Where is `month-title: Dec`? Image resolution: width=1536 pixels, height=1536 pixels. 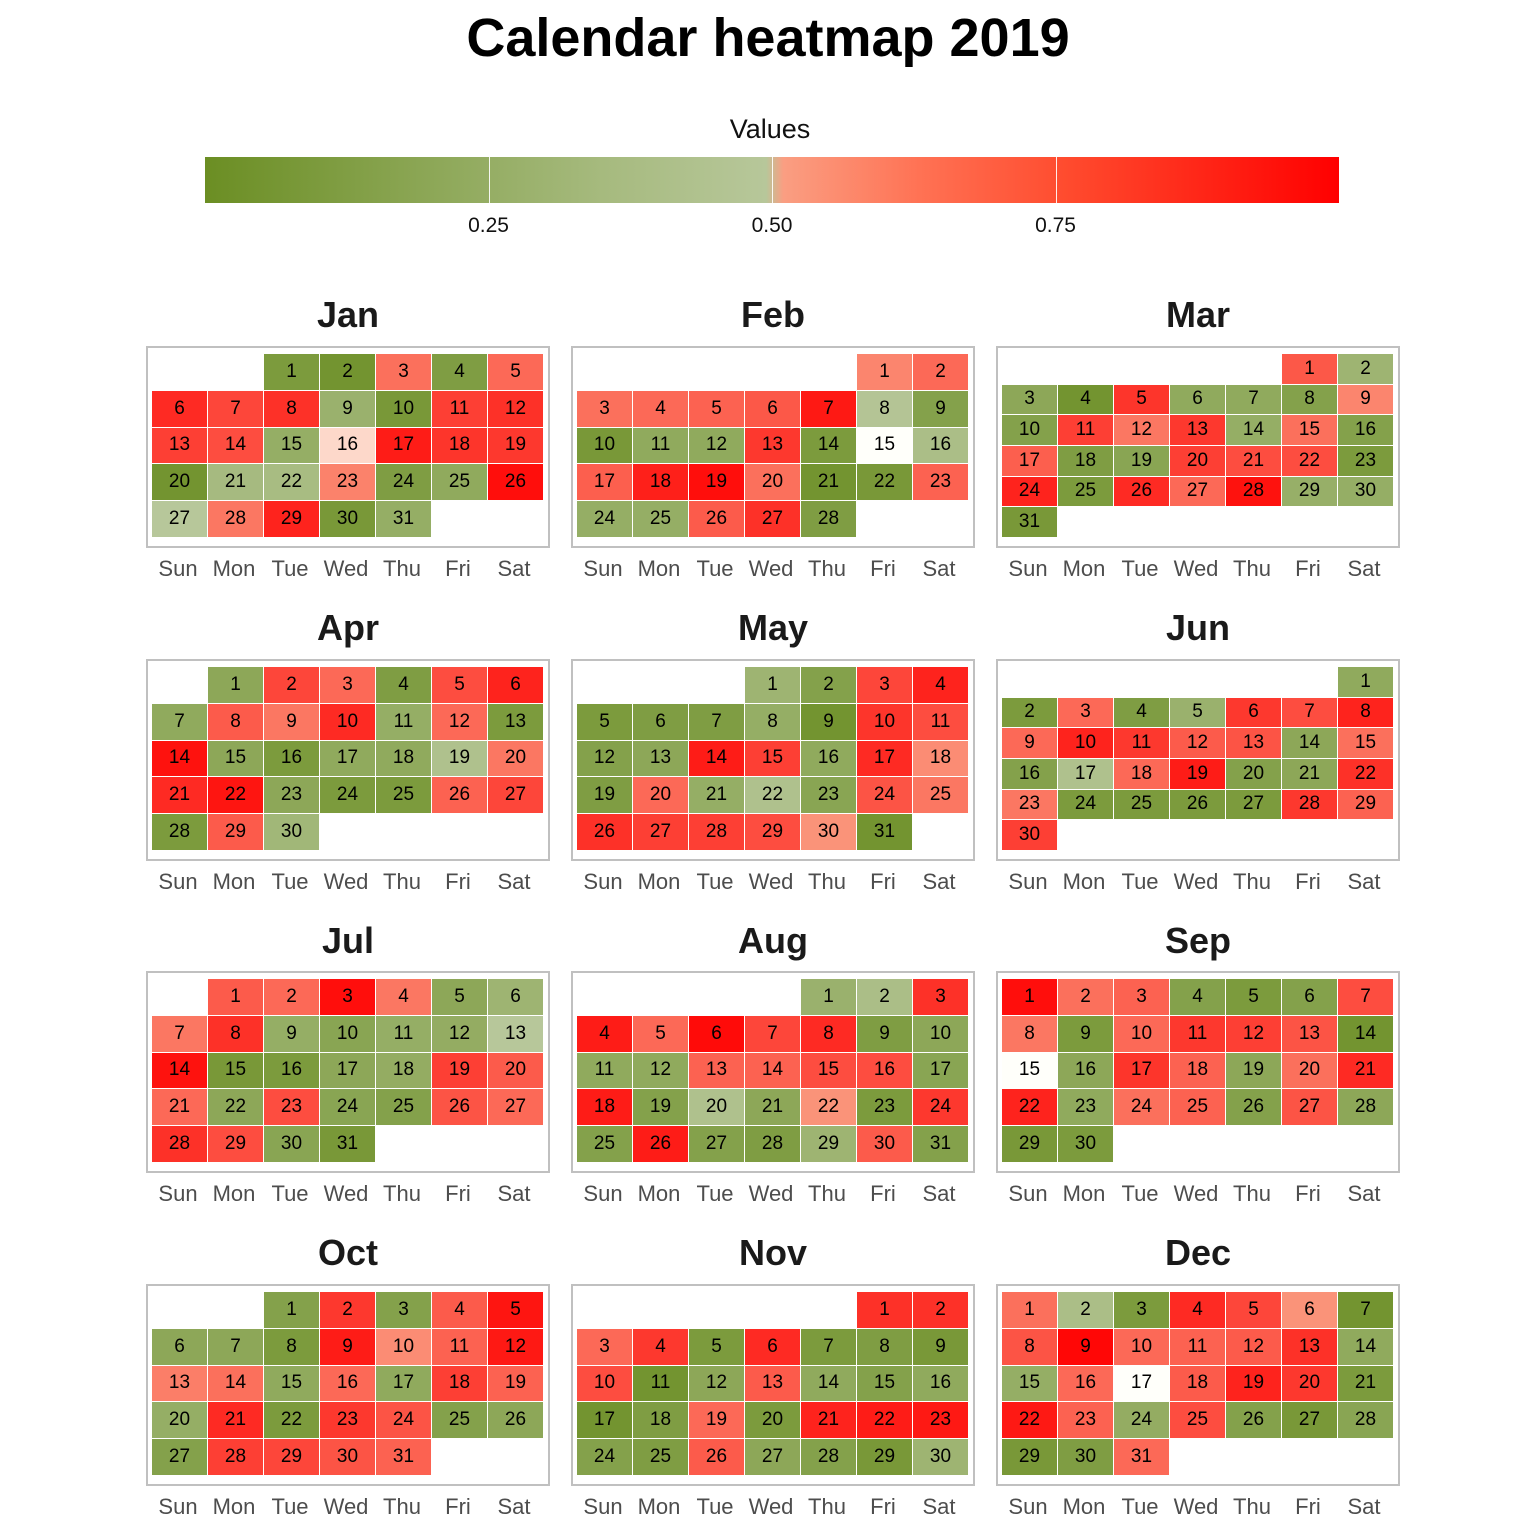 month-title: Dec is located at coordinates (1198, 1252).